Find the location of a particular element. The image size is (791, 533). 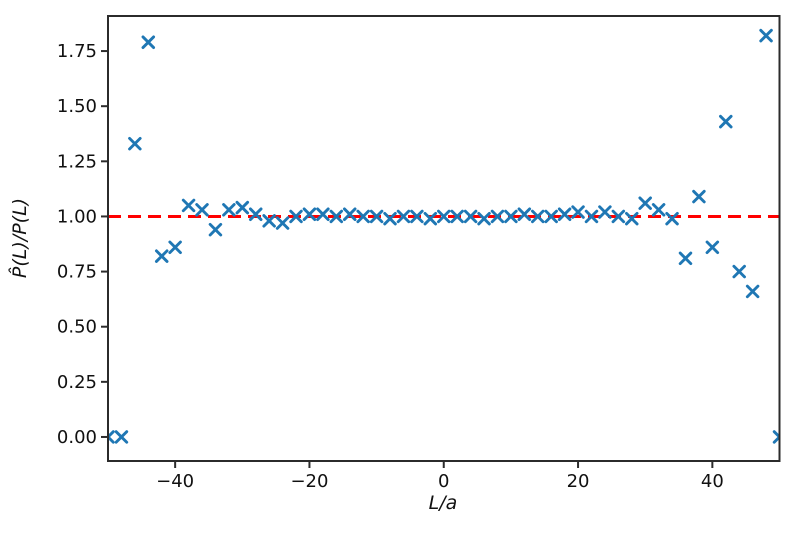

x-tick-label: 40 is located at coordinates (712, 481).